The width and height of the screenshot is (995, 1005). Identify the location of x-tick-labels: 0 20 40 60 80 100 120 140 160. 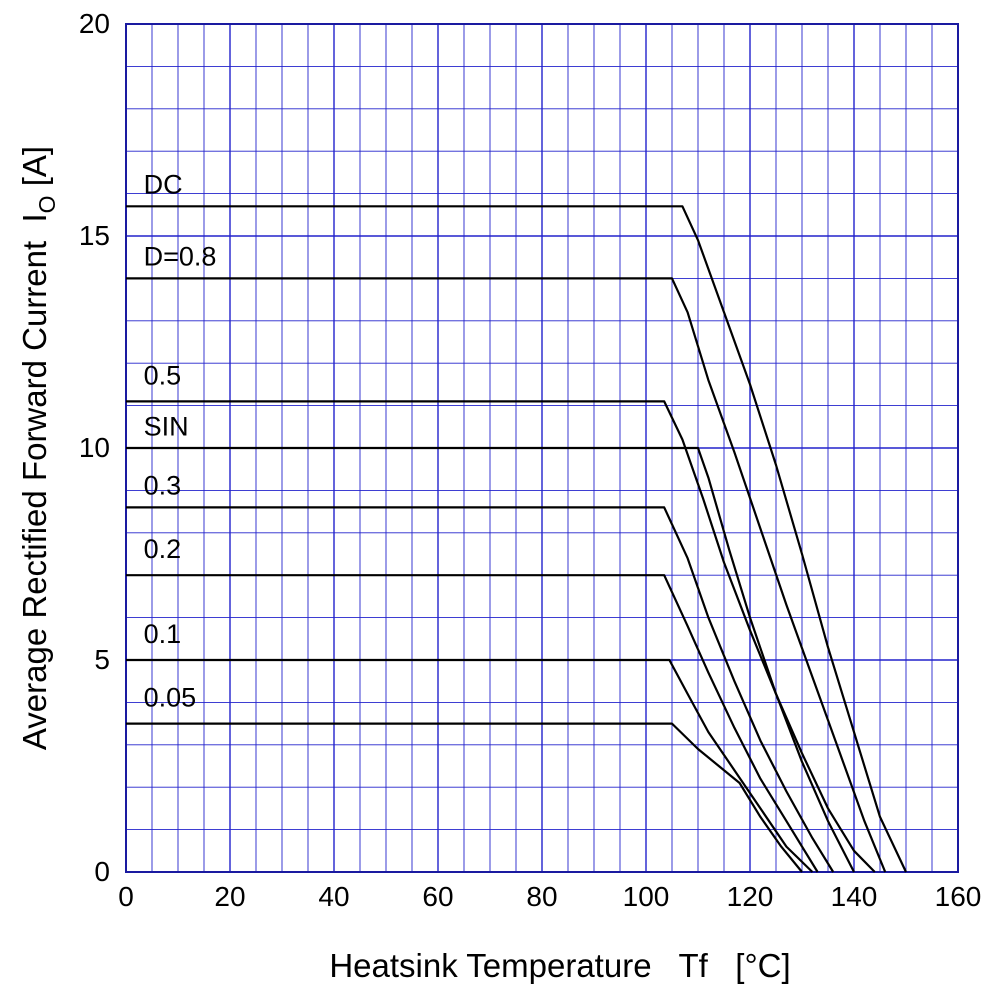
(549, 896).